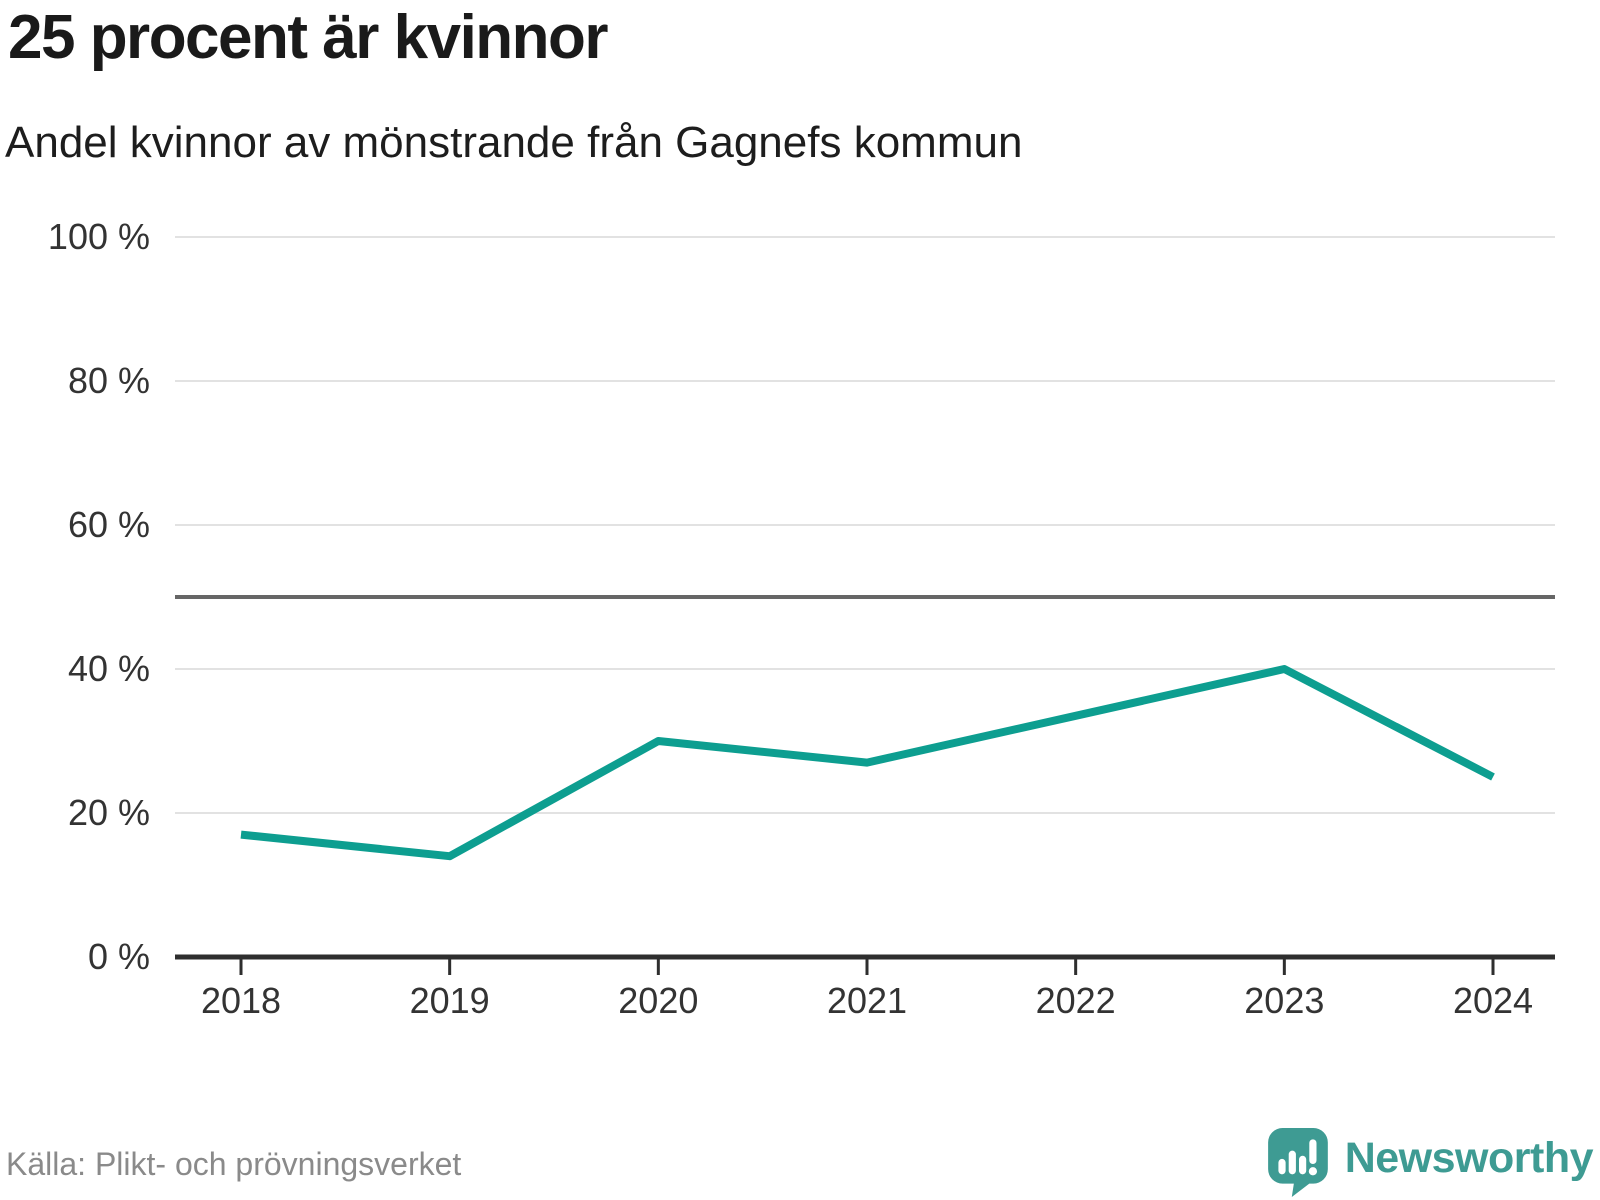  I want to click on newsworthy-logo: Newsworthy, so click(1430, 1163).